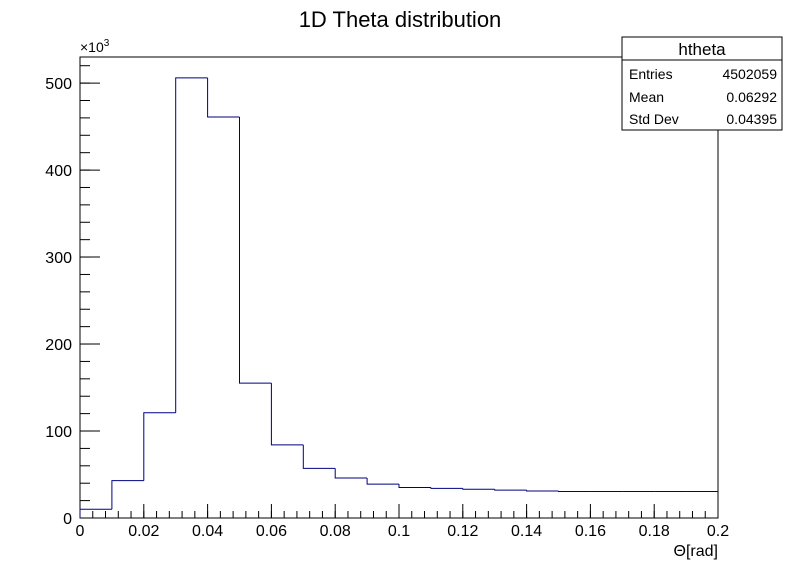 This screenshot has width=798, height=576. What do you see at coordinates (67, 519) in the screenshot?
I see `y-tick-label: 0` at bounding box center [67, 519].